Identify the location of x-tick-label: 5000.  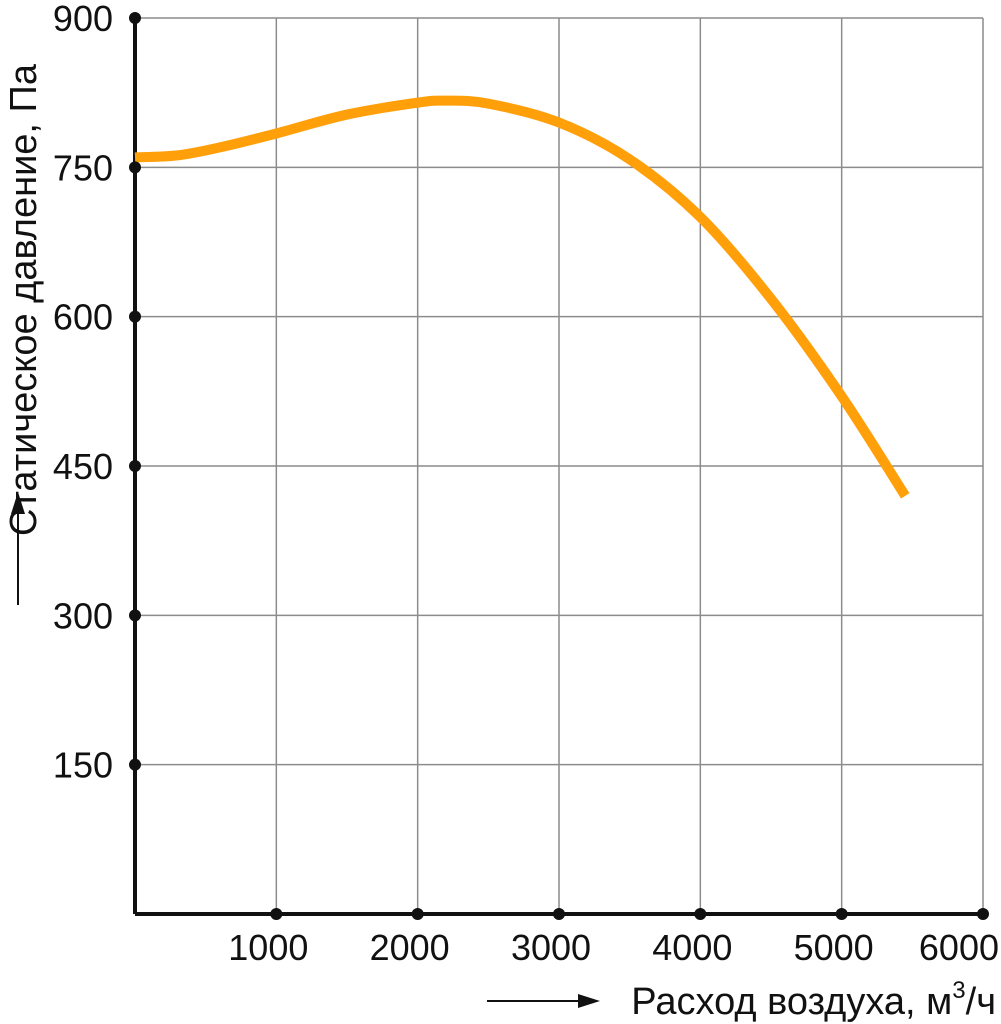
(834, 947).